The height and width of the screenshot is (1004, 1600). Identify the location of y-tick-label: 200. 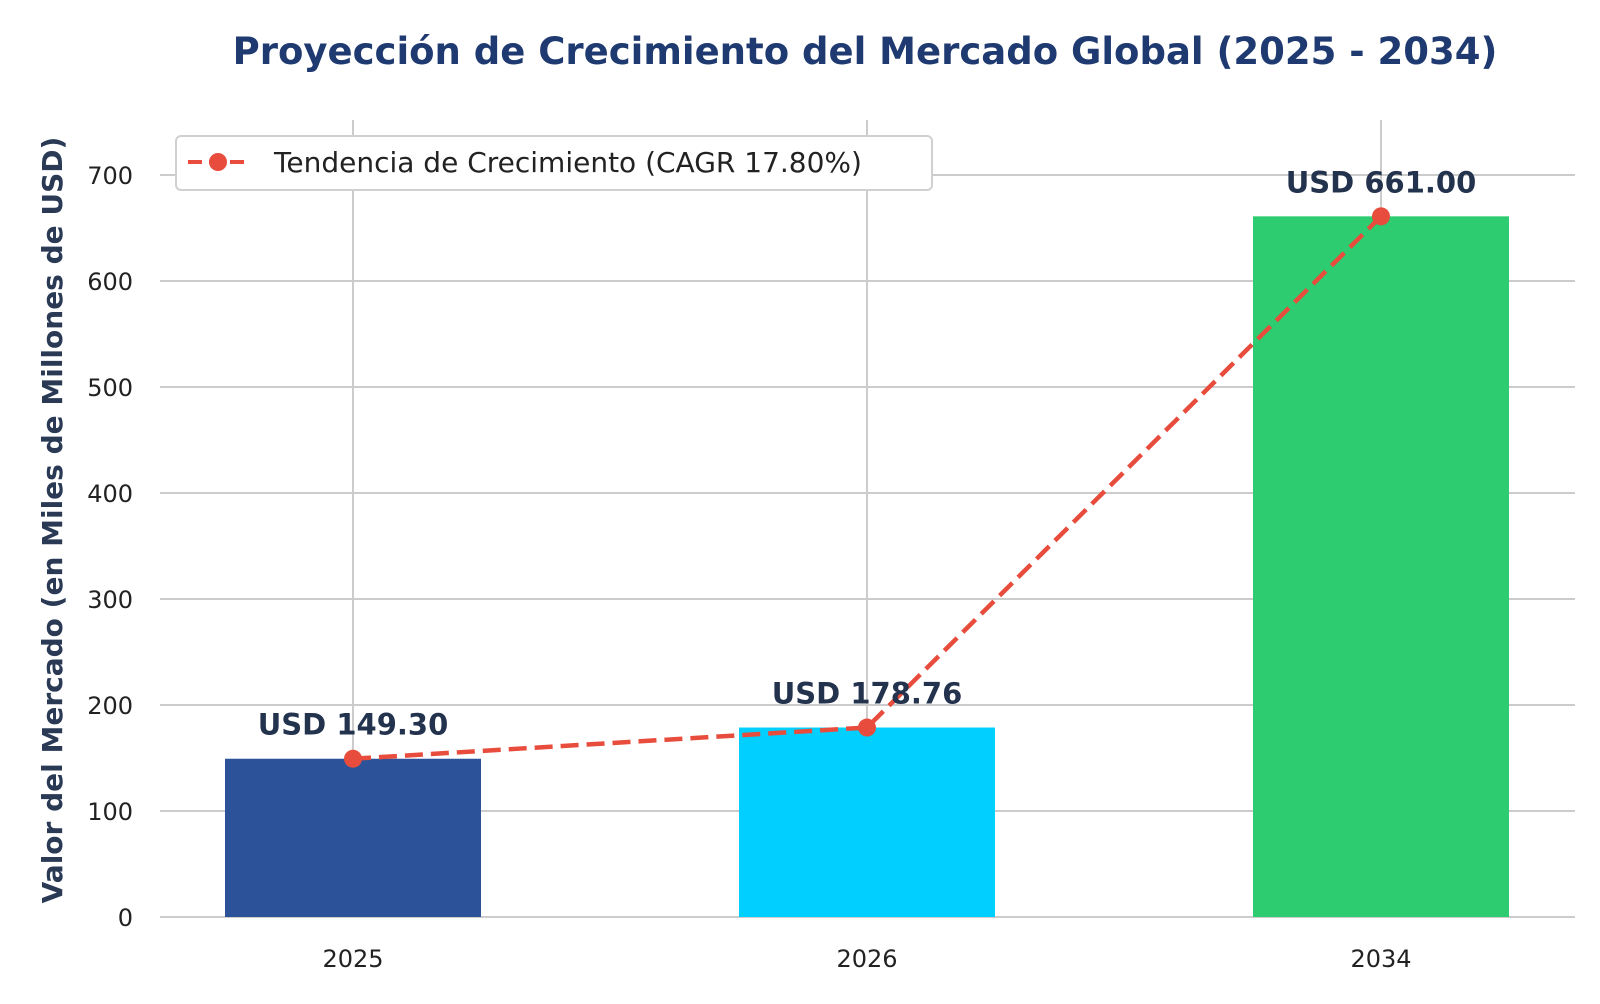
(110, 706).